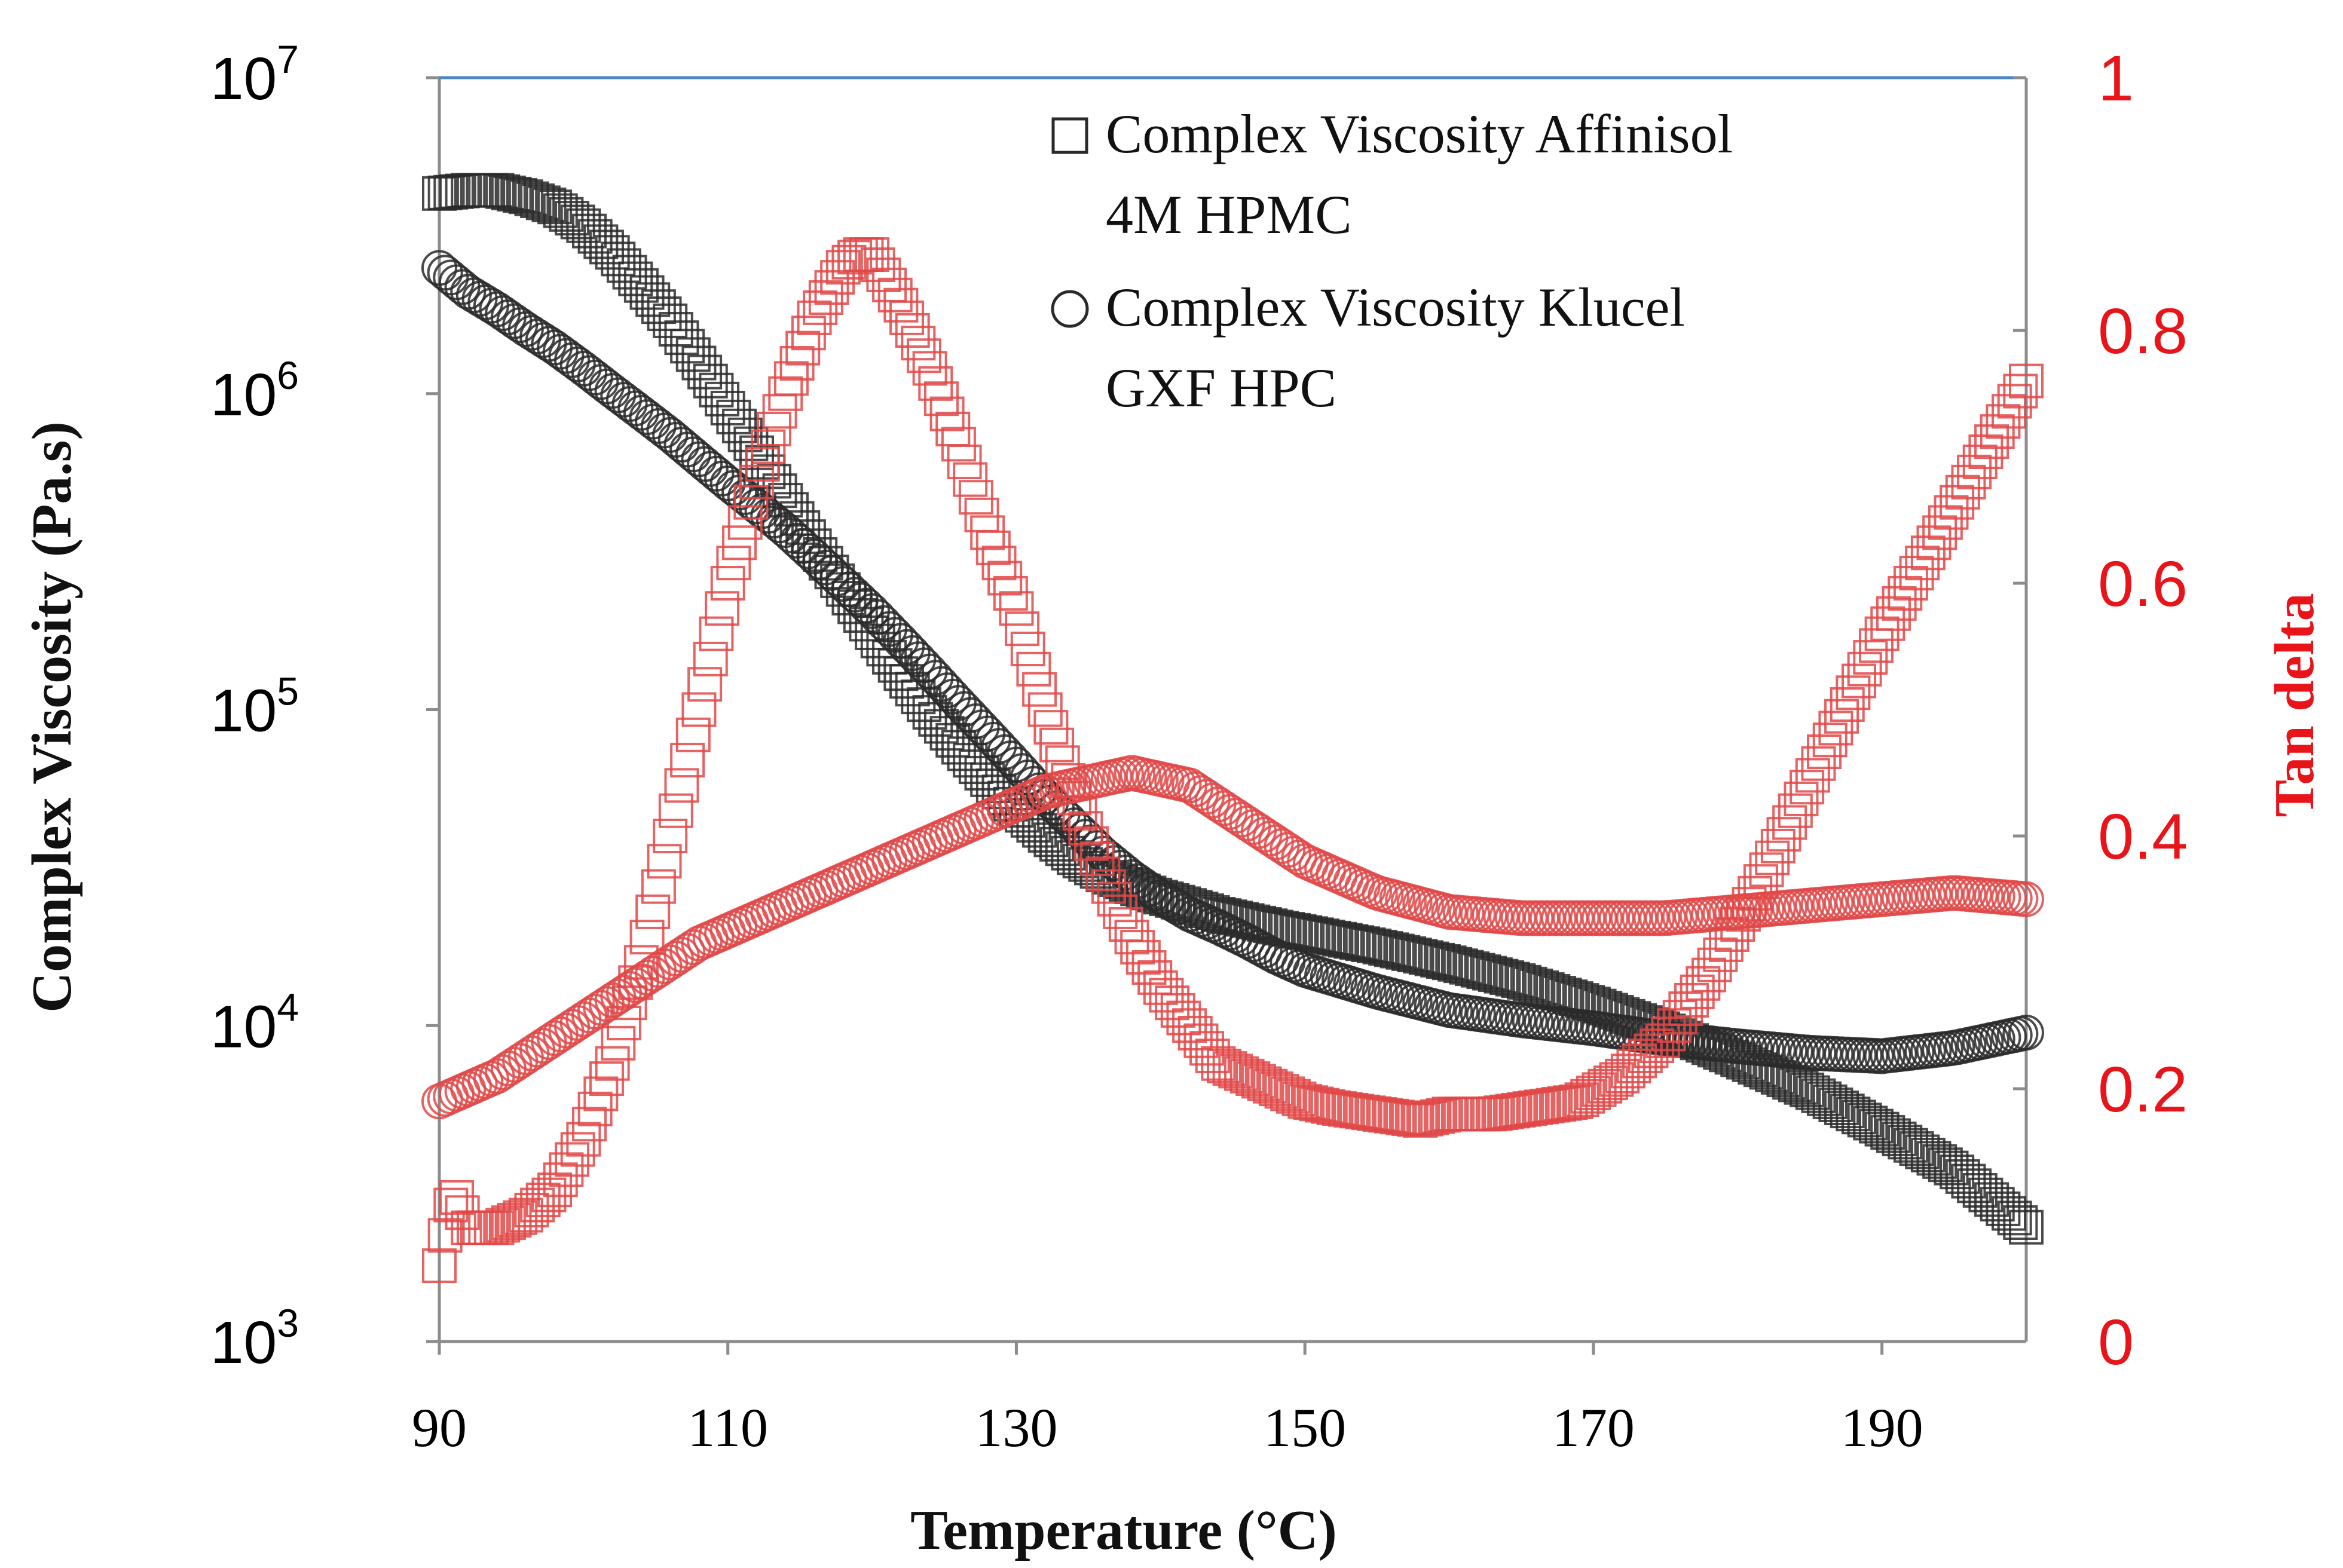  Describe the element at coordinates (2143, 583) in the screenshot. I see `right-axis-tick-label: 0.6` at that location.